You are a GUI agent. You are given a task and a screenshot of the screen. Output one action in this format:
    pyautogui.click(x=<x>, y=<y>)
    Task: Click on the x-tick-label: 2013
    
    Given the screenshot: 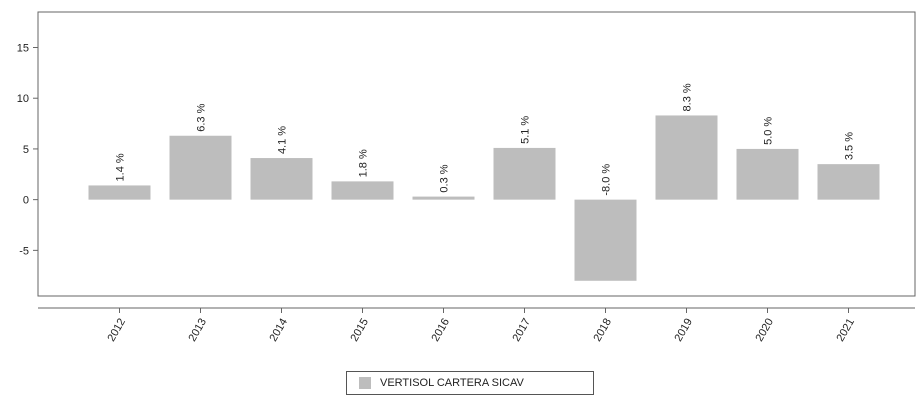 What is the action you would take?
    pyautogui.click(x=197, y=330)
    